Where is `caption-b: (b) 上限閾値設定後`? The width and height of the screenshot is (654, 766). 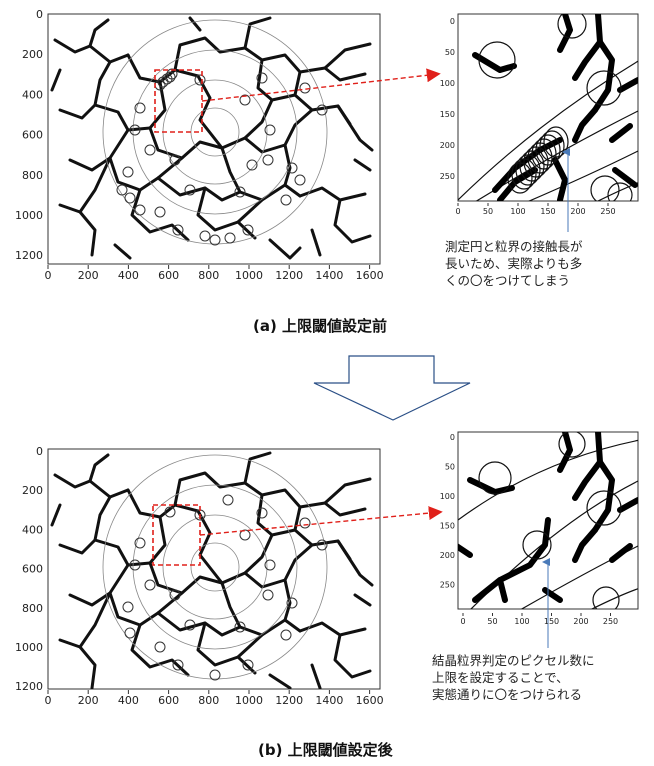
caption-b: (b) 上限閾値設定後 is located at coordinates (325, 750).